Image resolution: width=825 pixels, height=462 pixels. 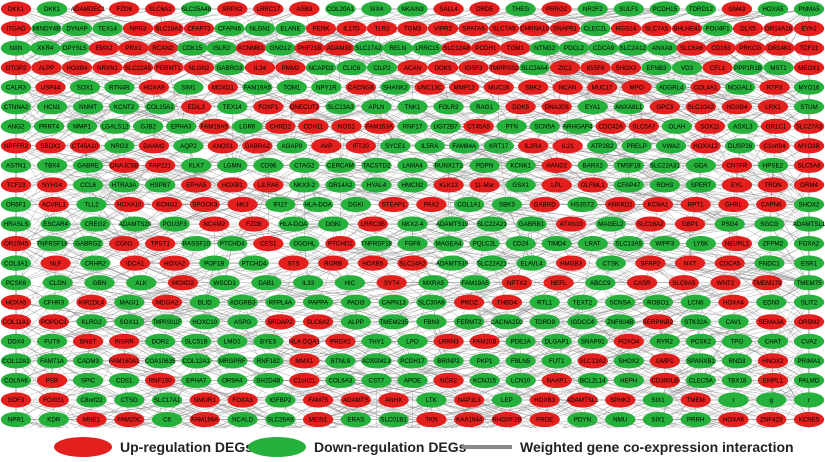 What do you see at coordinates (88, 166) in the screenshot?
I see `gene-node-label: GABRE` at bounding box center [88, 166].